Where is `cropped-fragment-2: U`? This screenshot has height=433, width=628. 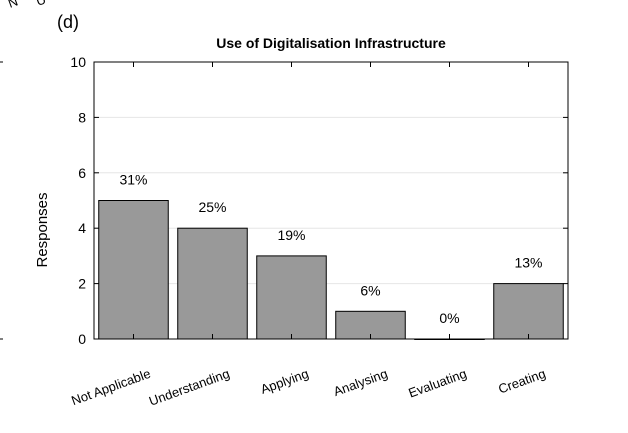
cropped-fragment-2: U is located at coordinates (41, 4).